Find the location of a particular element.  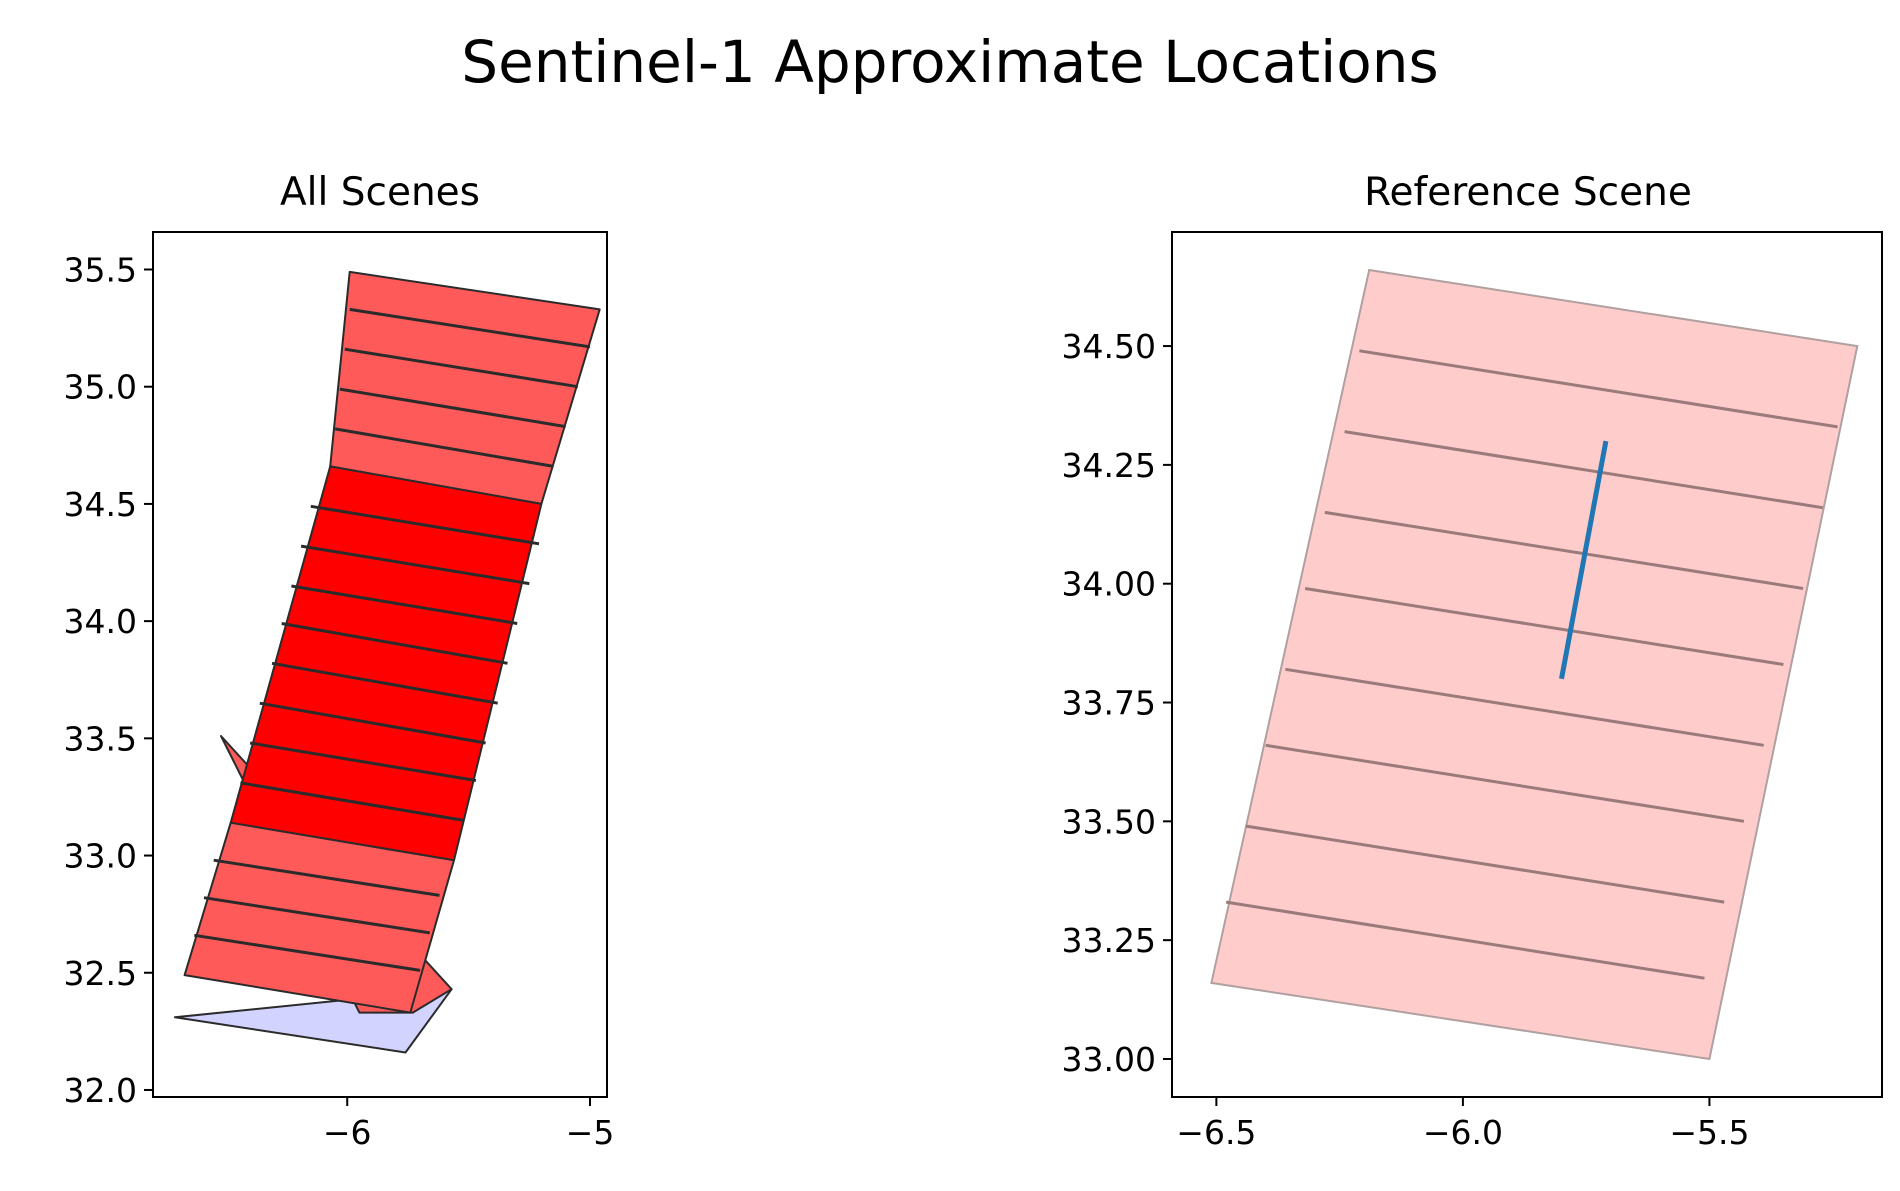

reference-scene-xtick-label: −6.0 is located at coordinates (1463, 1132).